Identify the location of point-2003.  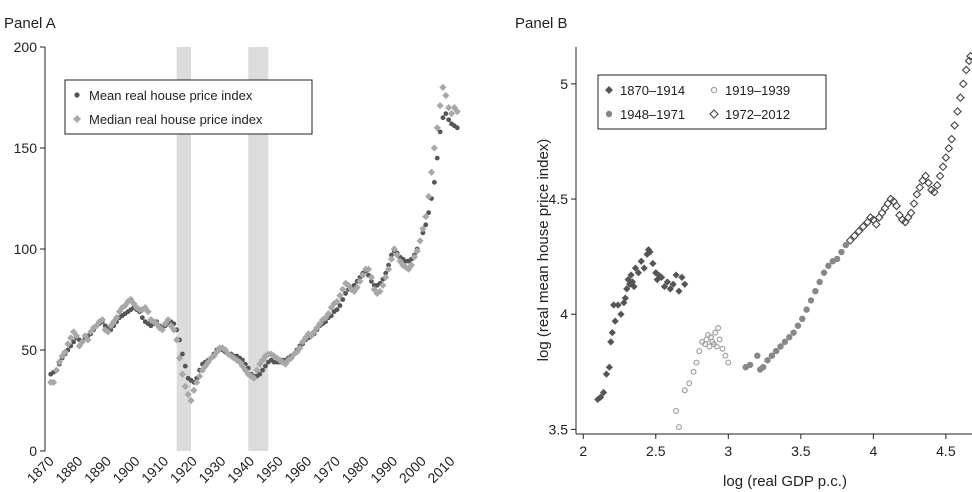
(431, 172).